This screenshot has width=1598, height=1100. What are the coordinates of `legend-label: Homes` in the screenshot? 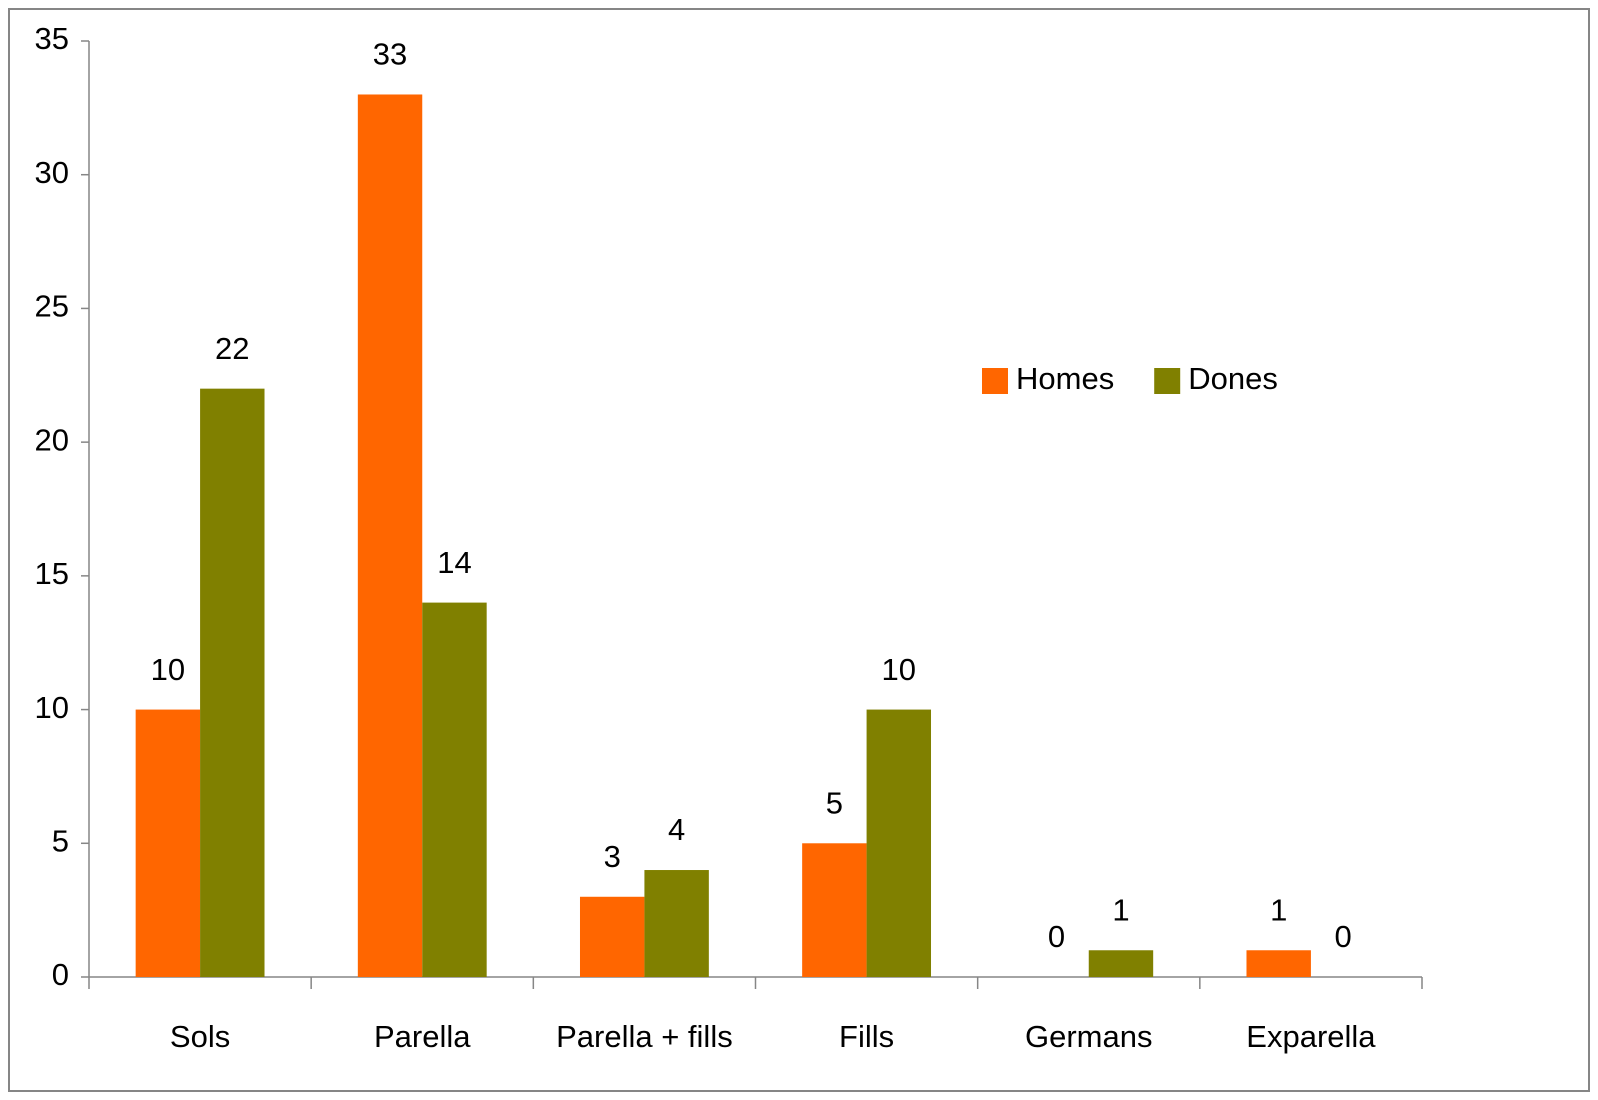 It's located at (1065, 378).